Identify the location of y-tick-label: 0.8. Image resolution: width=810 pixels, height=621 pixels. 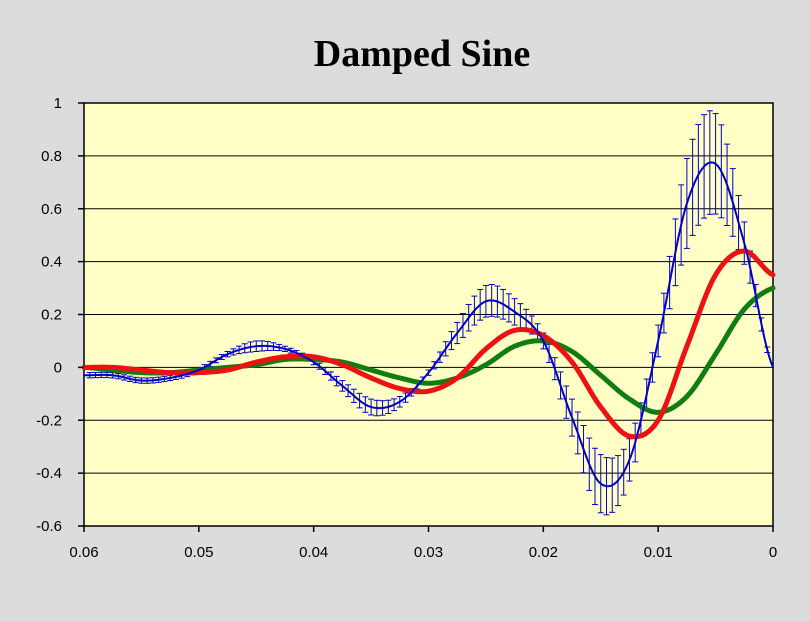
(51, 156).